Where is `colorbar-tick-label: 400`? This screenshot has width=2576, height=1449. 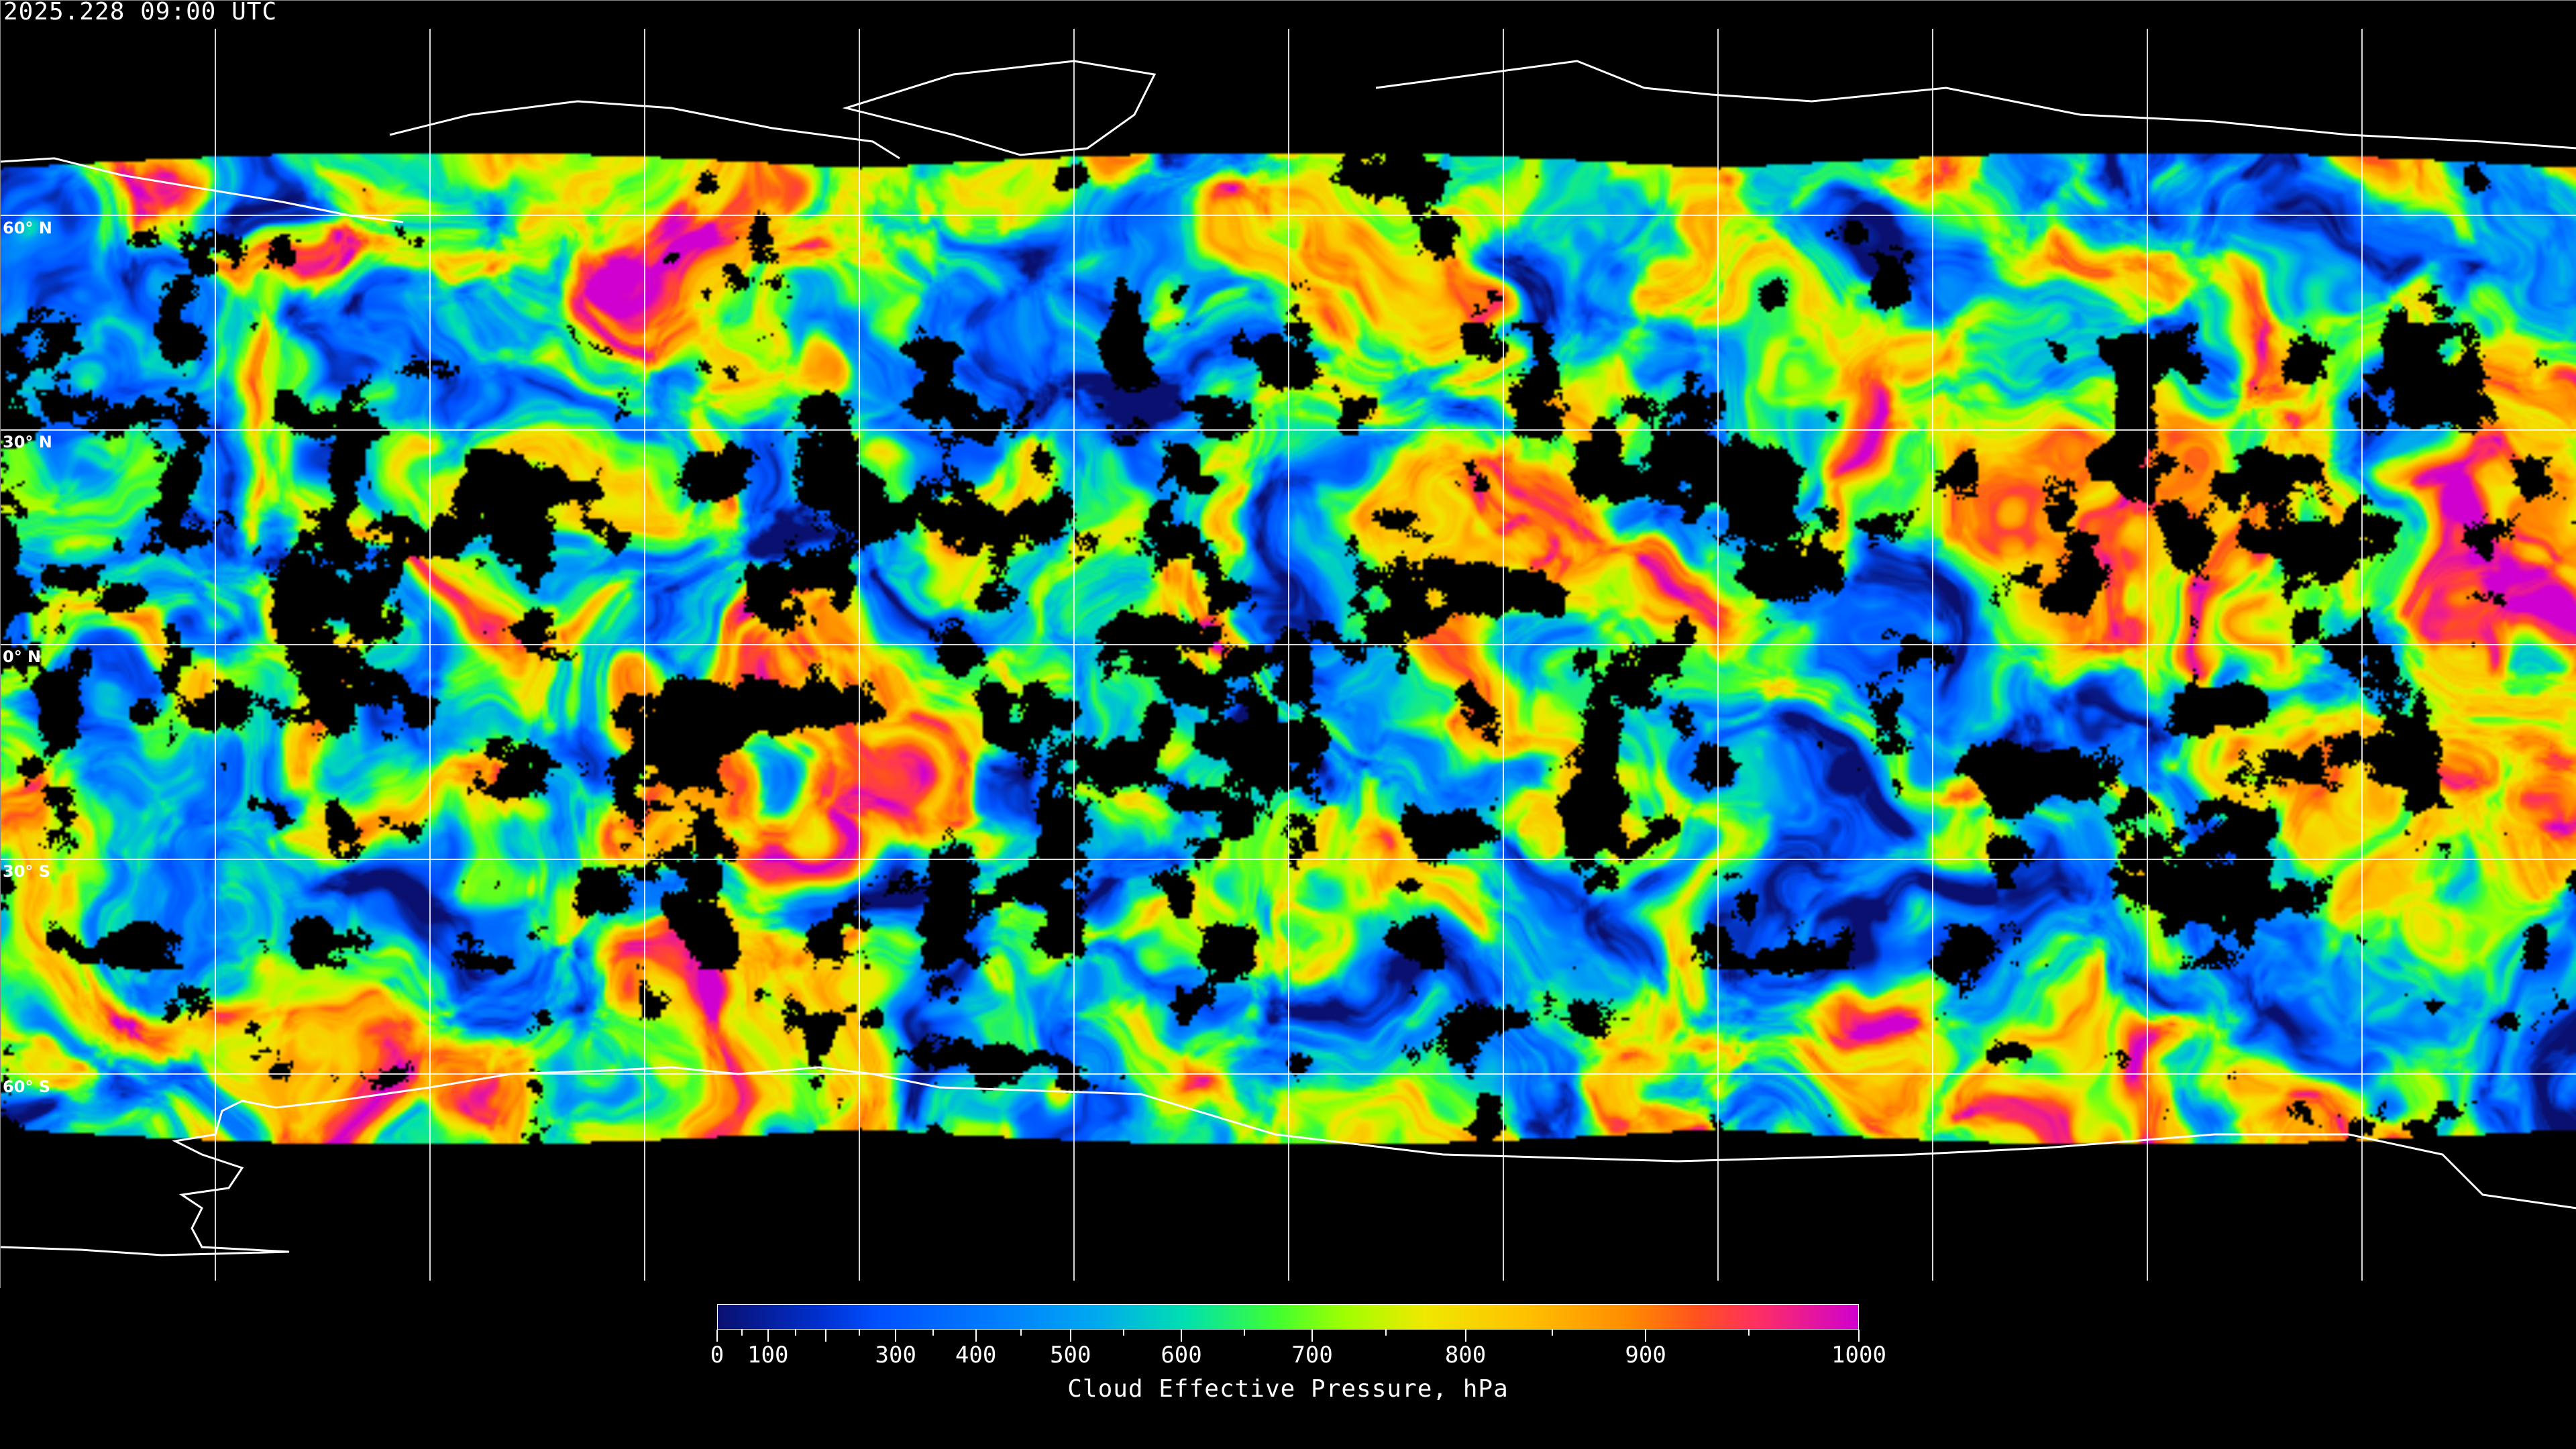 colorbar-tick-label: 400 is located at coordinates (976, 1355).